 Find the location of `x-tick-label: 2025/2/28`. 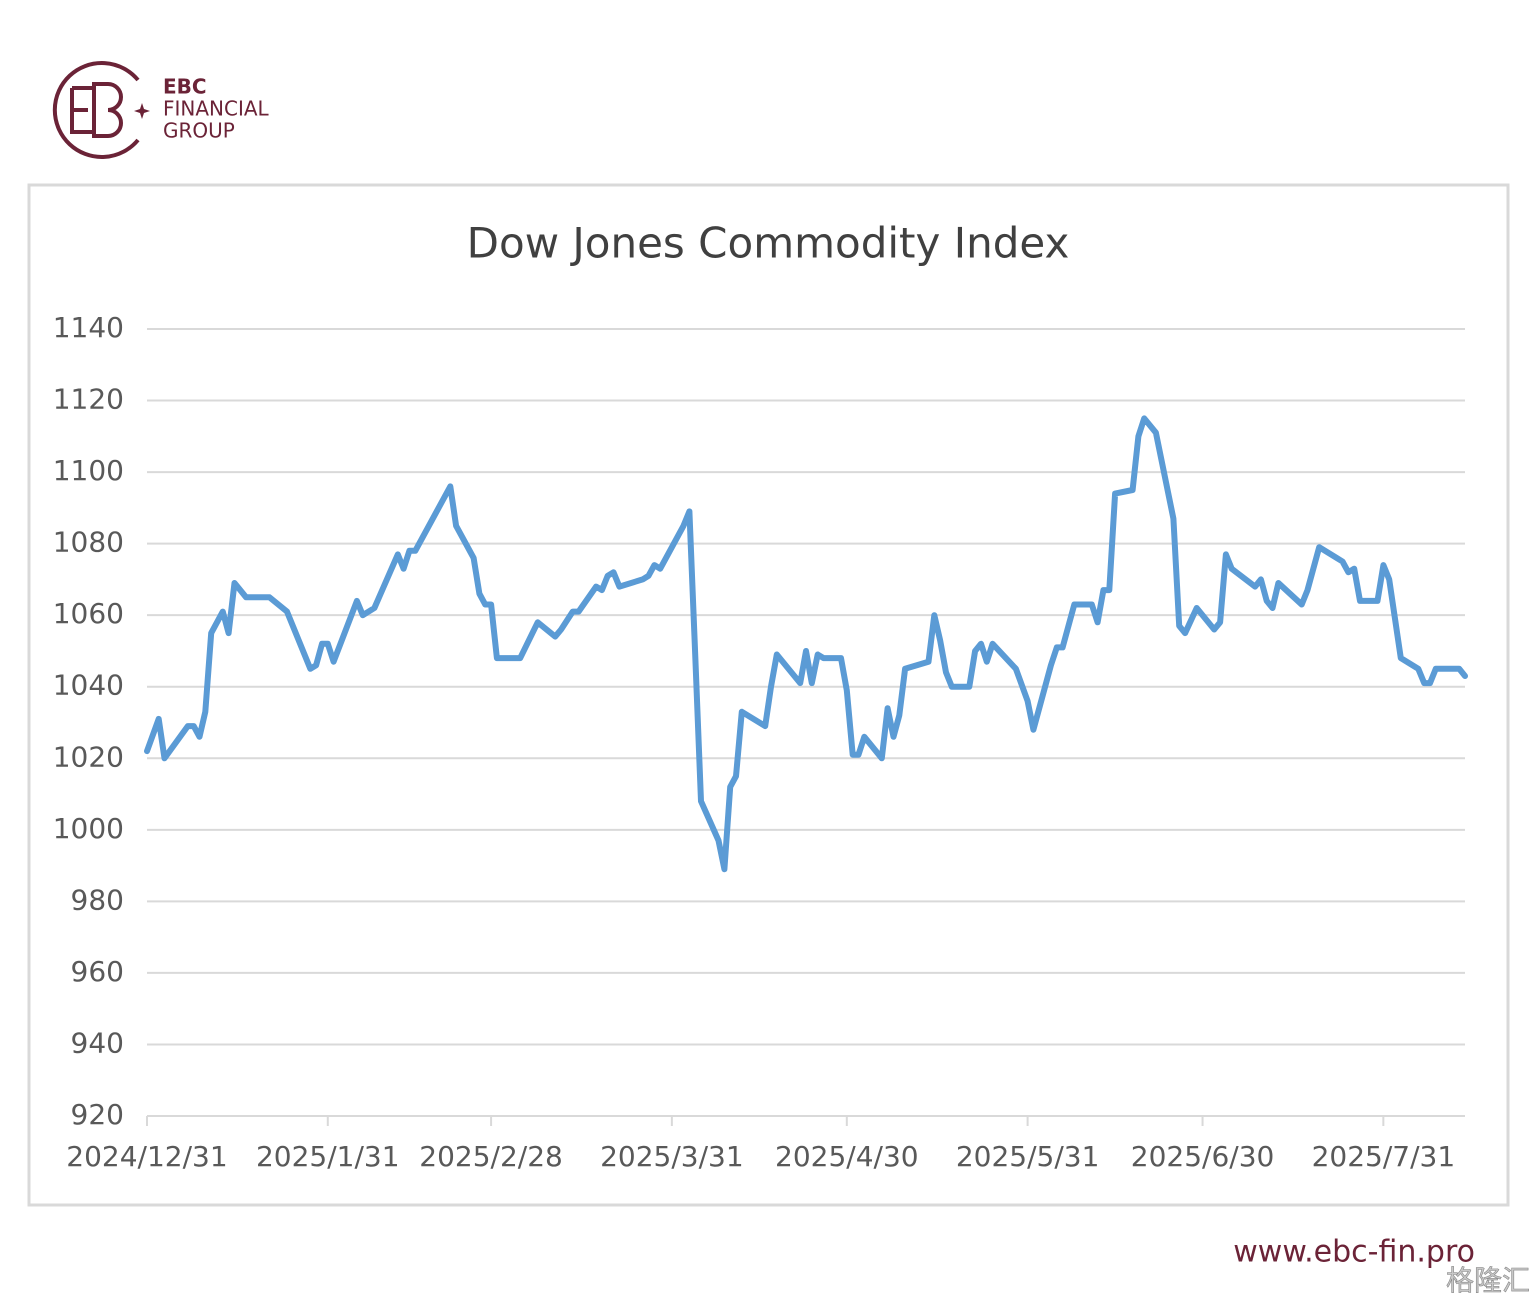

x-tick-label: 2025/2/28 is located at coordinates (491, 1156).